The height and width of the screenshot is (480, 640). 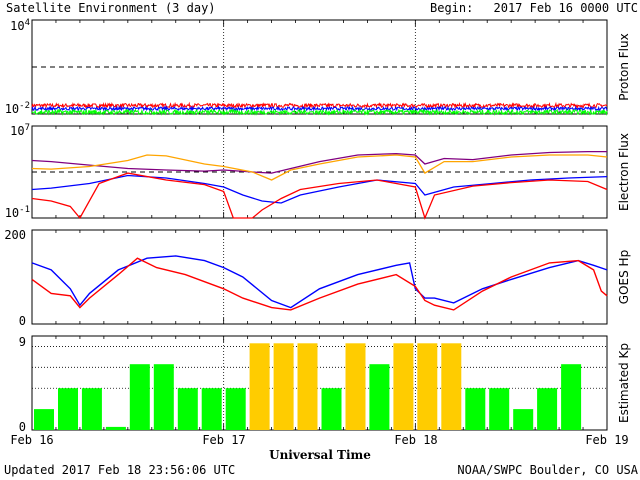 What do you see at coordinates (20, 130) in the screenshot?
I see `y-tick-label: 107` at bounding box center [20, 130].